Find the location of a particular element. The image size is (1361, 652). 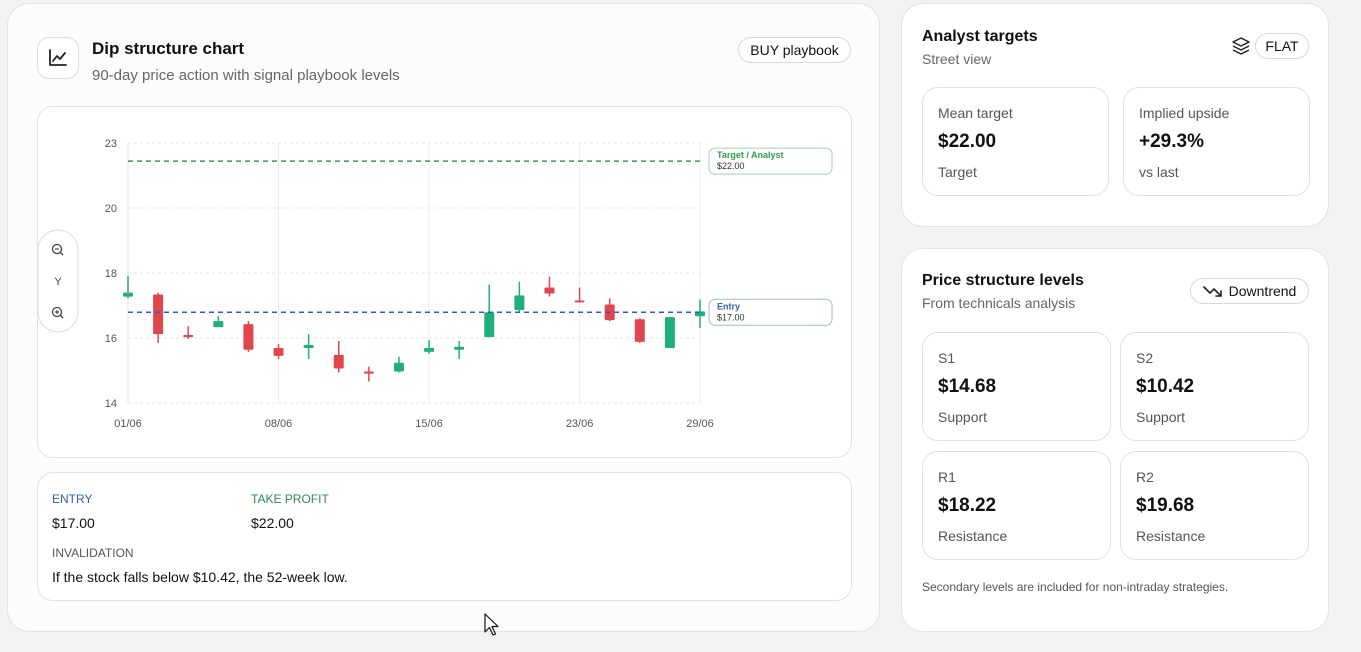

stat-label: S2 is located at coordinates (1145, 358).